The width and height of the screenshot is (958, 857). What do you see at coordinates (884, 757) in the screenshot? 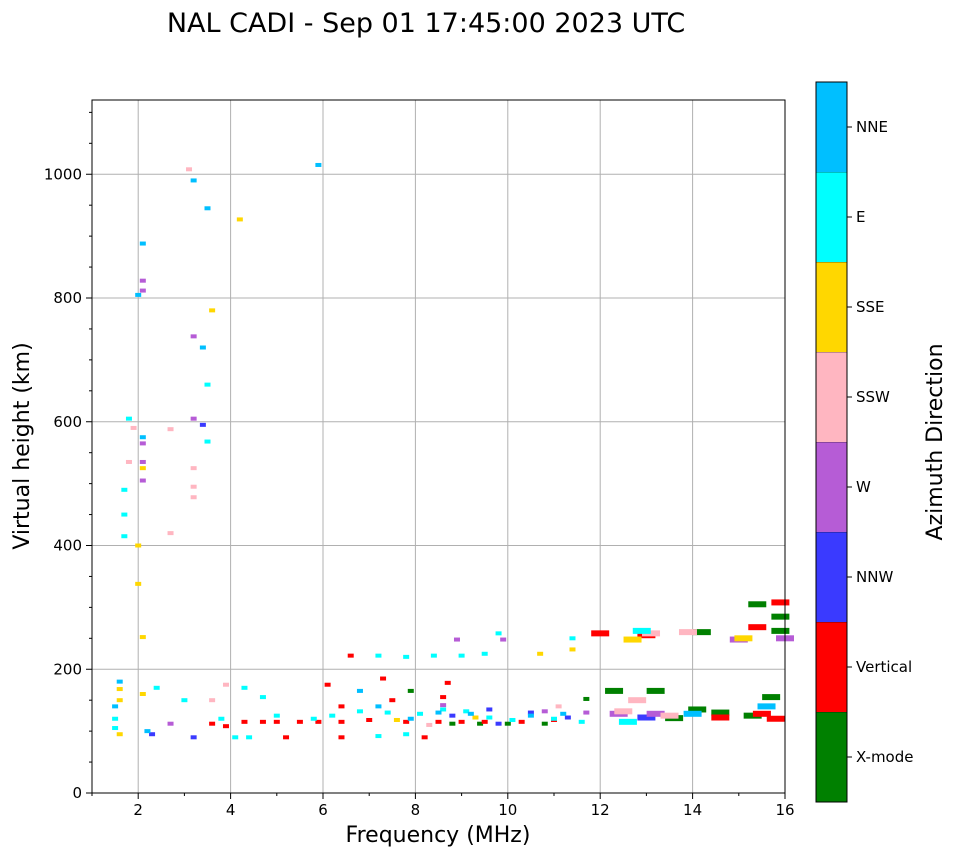
I see `colorbar-label-x-mode: X-mode` at bounding box center [884, 757].